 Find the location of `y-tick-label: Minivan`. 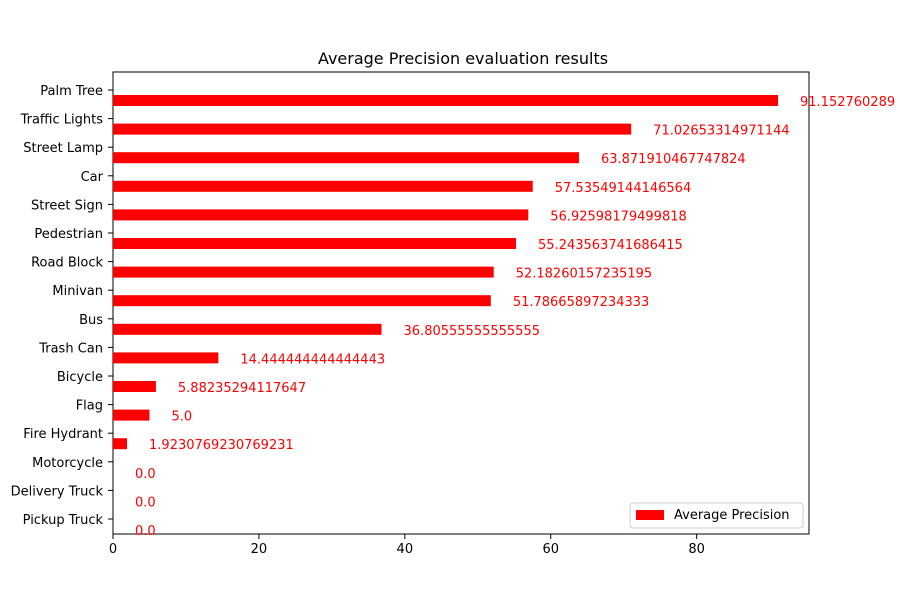

y-tick-label: Minivan is located at coordinates (77, 291).